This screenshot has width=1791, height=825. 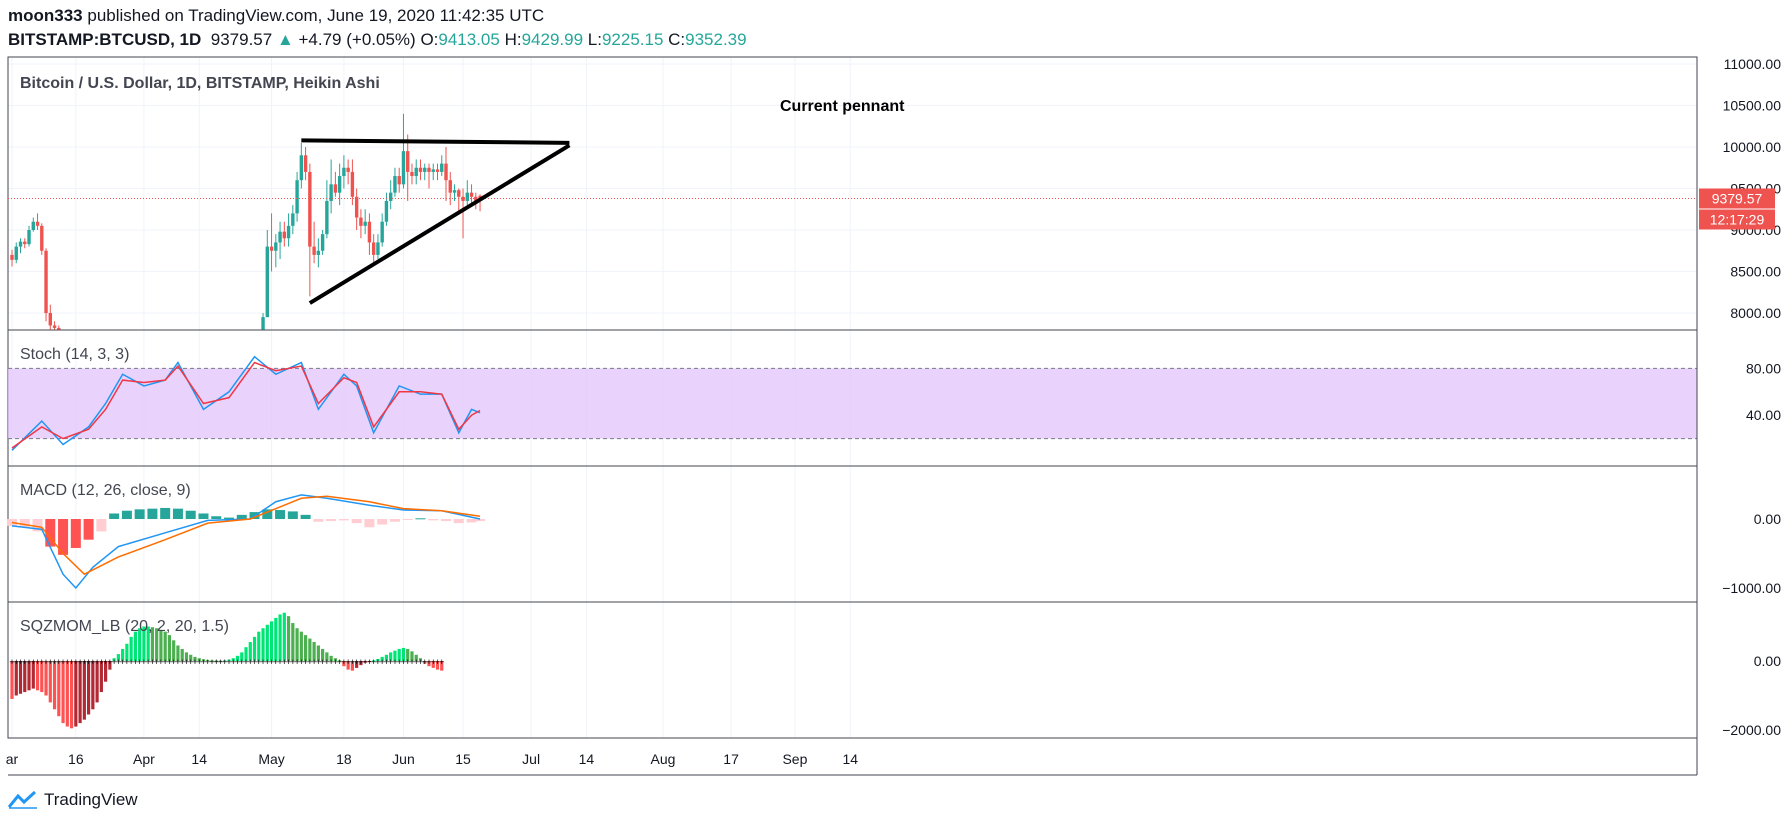 I want to click on tradingview-logo-icon, so click(x=22, y=800).